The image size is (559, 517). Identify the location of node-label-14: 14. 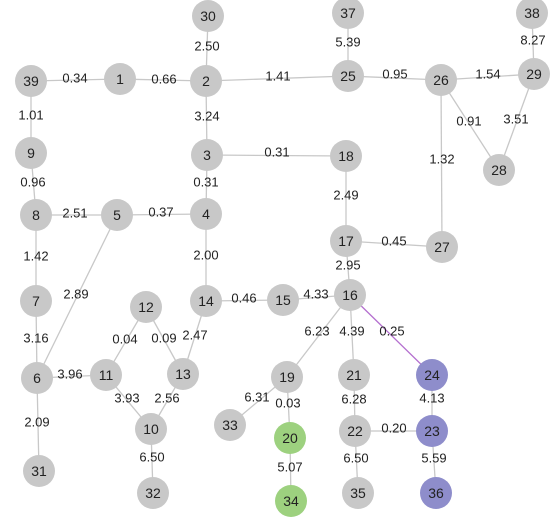
(206, 301).